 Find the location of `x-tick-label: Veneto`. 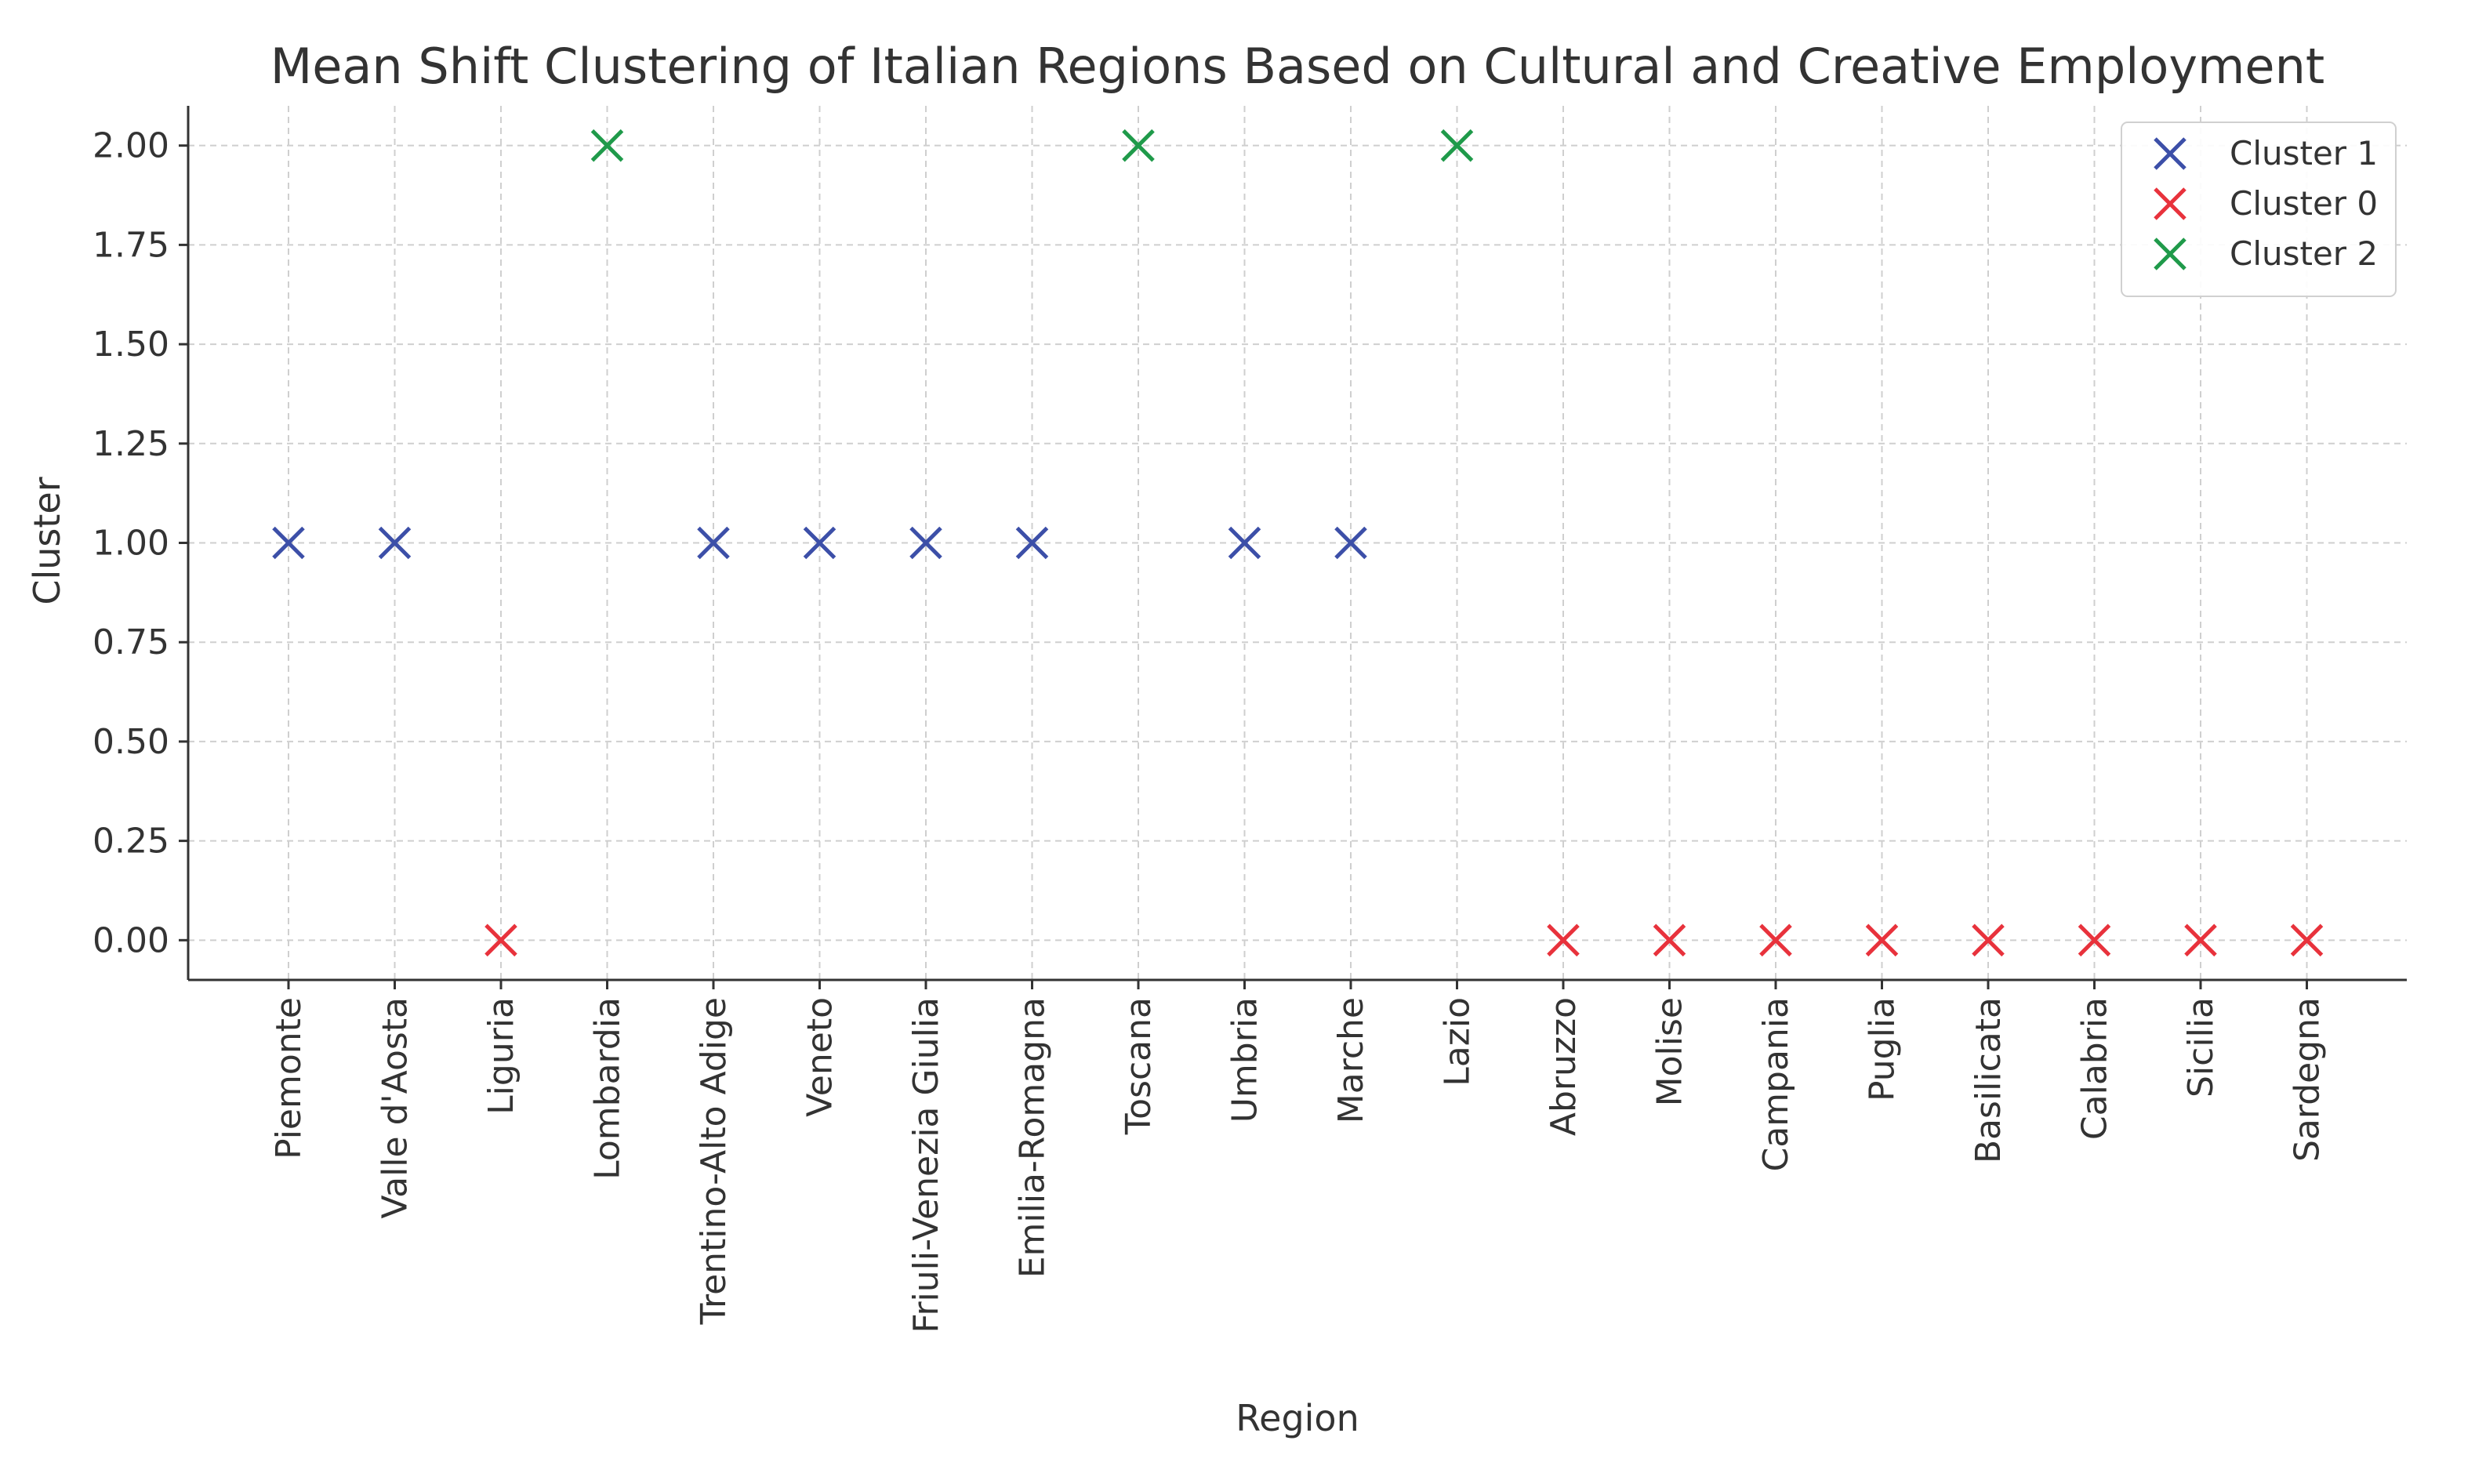

x-tick-label: Veneto is located at coordinates (820, 1057).